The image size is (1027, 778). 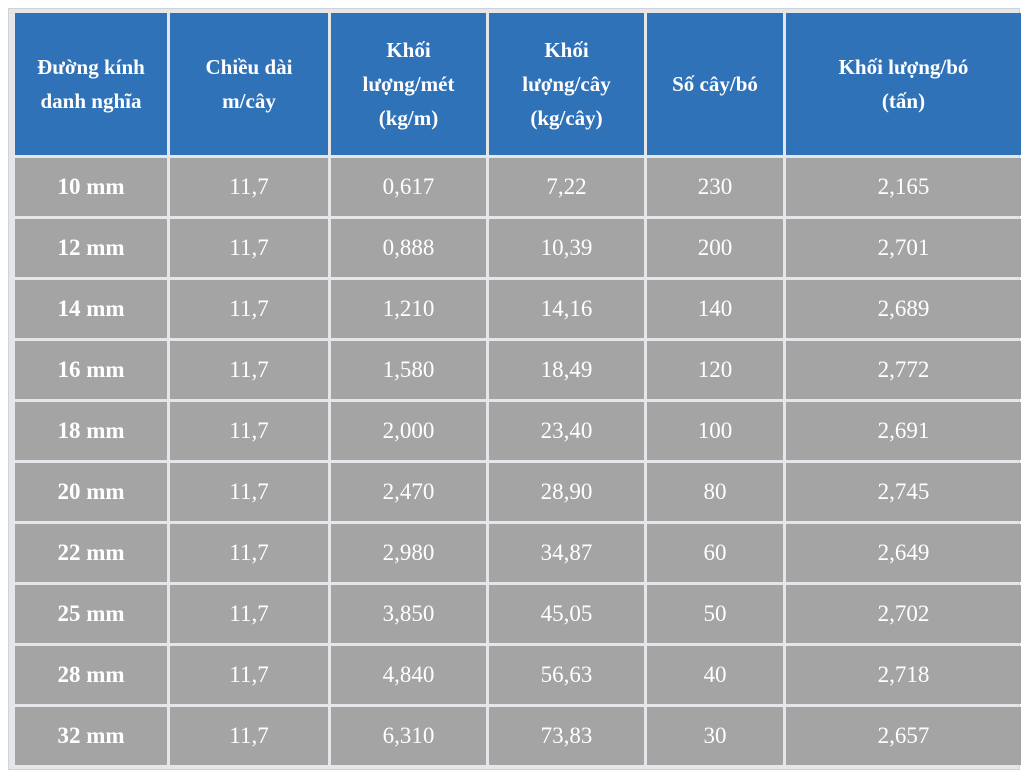 I want to click on header-line: Đường kính, so click(x=91, y=67).